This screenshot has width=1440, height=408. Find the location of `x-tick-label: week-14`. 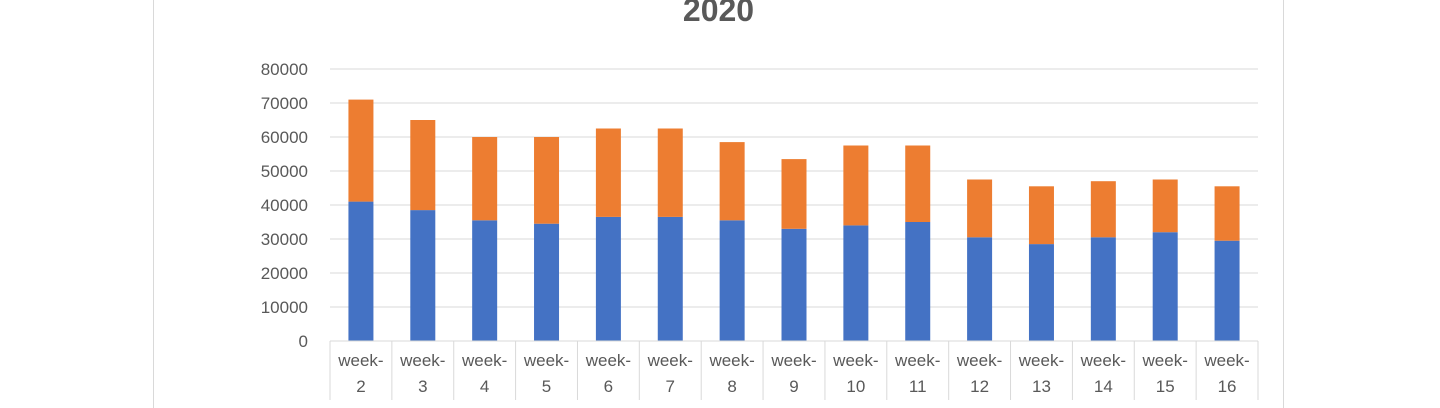

x-tick-label: week-14 is located at coordinates (1103, 373).